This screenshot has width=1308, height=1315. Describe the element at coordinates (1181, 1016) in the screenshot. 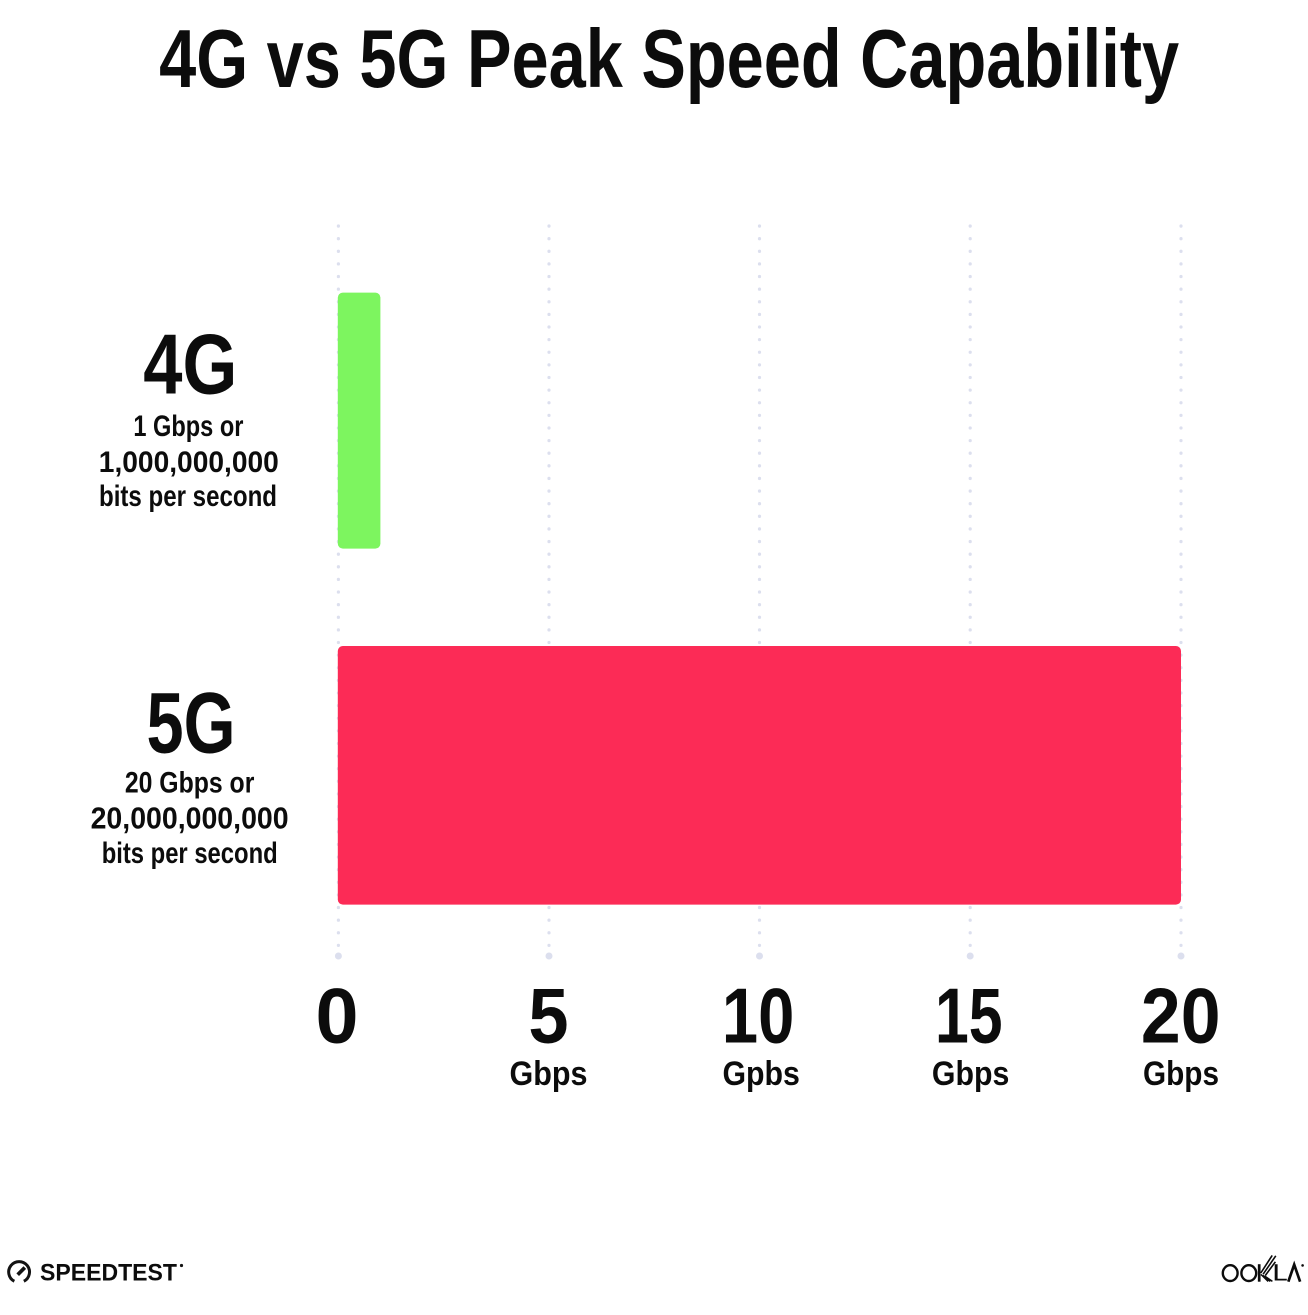

I see `svg-text: 20` at that location.